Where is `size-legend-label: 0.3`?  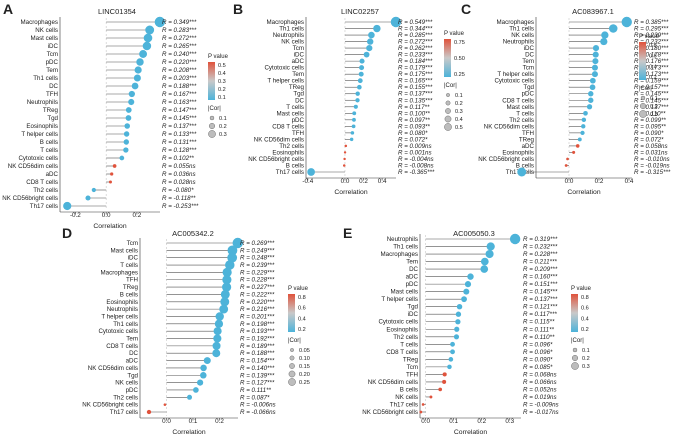
size-legend-label: 0.3 is located at coordinates (459, 112).